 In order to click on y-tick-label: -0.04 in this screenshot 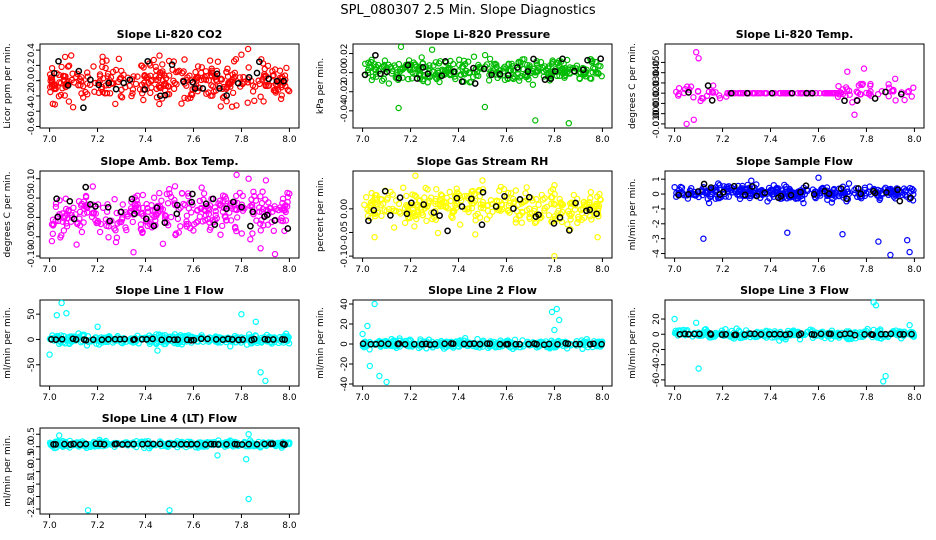, I will do `click(345, 111)`.